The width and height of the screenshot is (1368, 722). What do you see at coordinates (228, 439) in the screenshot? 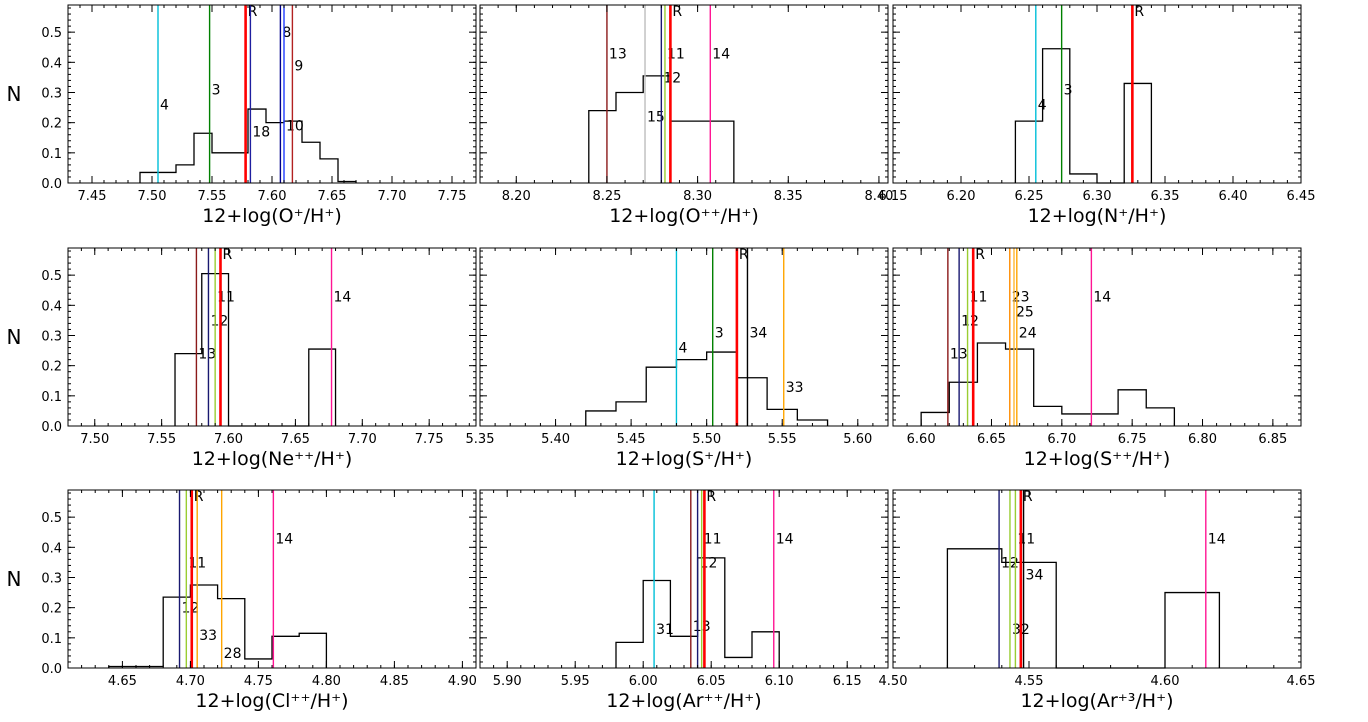
I see `x-tick-label: 7.60` at bounding box center [228, 439].